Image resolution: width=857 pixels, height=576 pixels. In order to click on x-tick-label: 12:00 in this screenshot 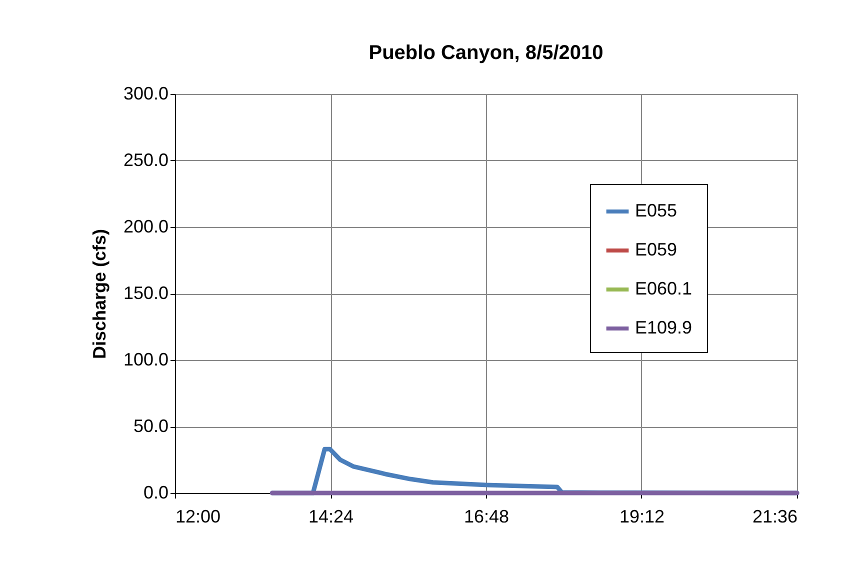, I will do `click(198, 516)`.